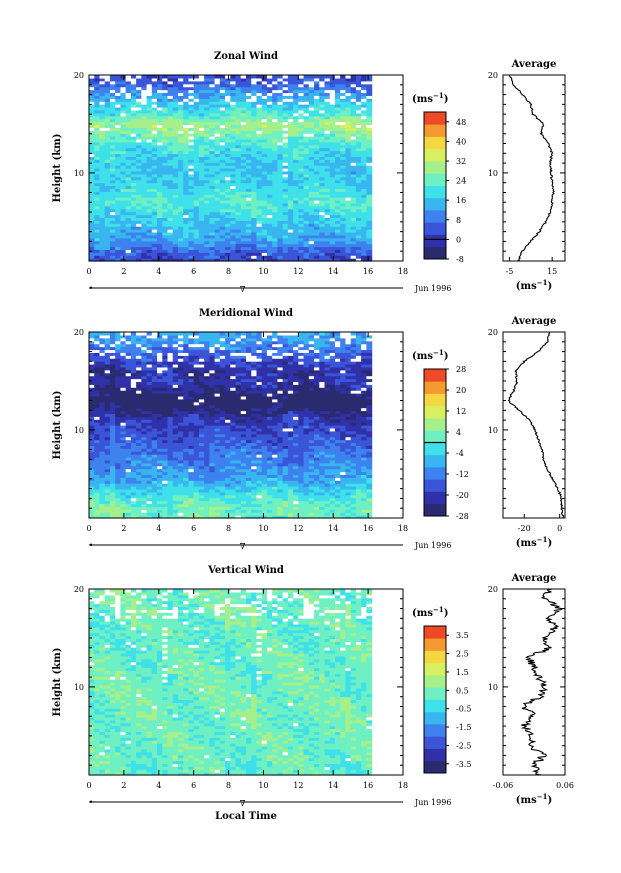 This screenshot has height=873, width=621. Describe the element at coordinates (435, 118) in the screenshot. I see `colorbar-swatch` at that location.